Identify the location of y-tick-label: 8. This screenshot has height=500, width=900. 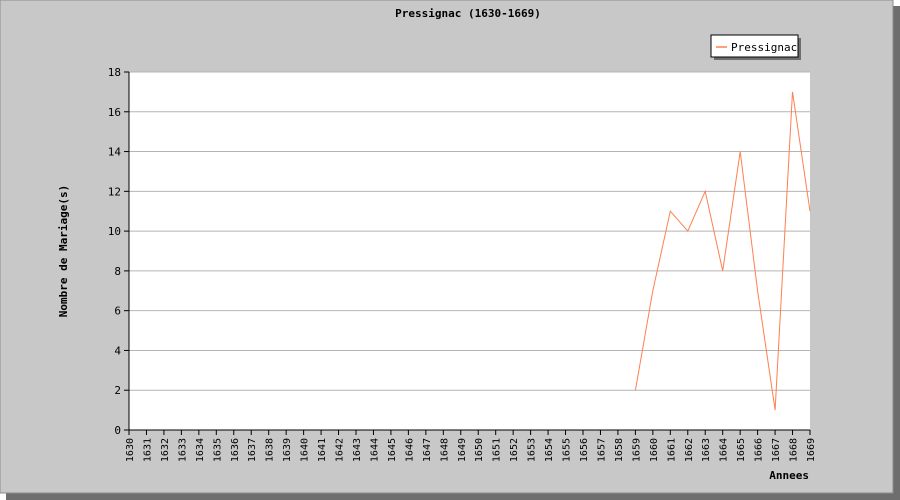
(117, 271).